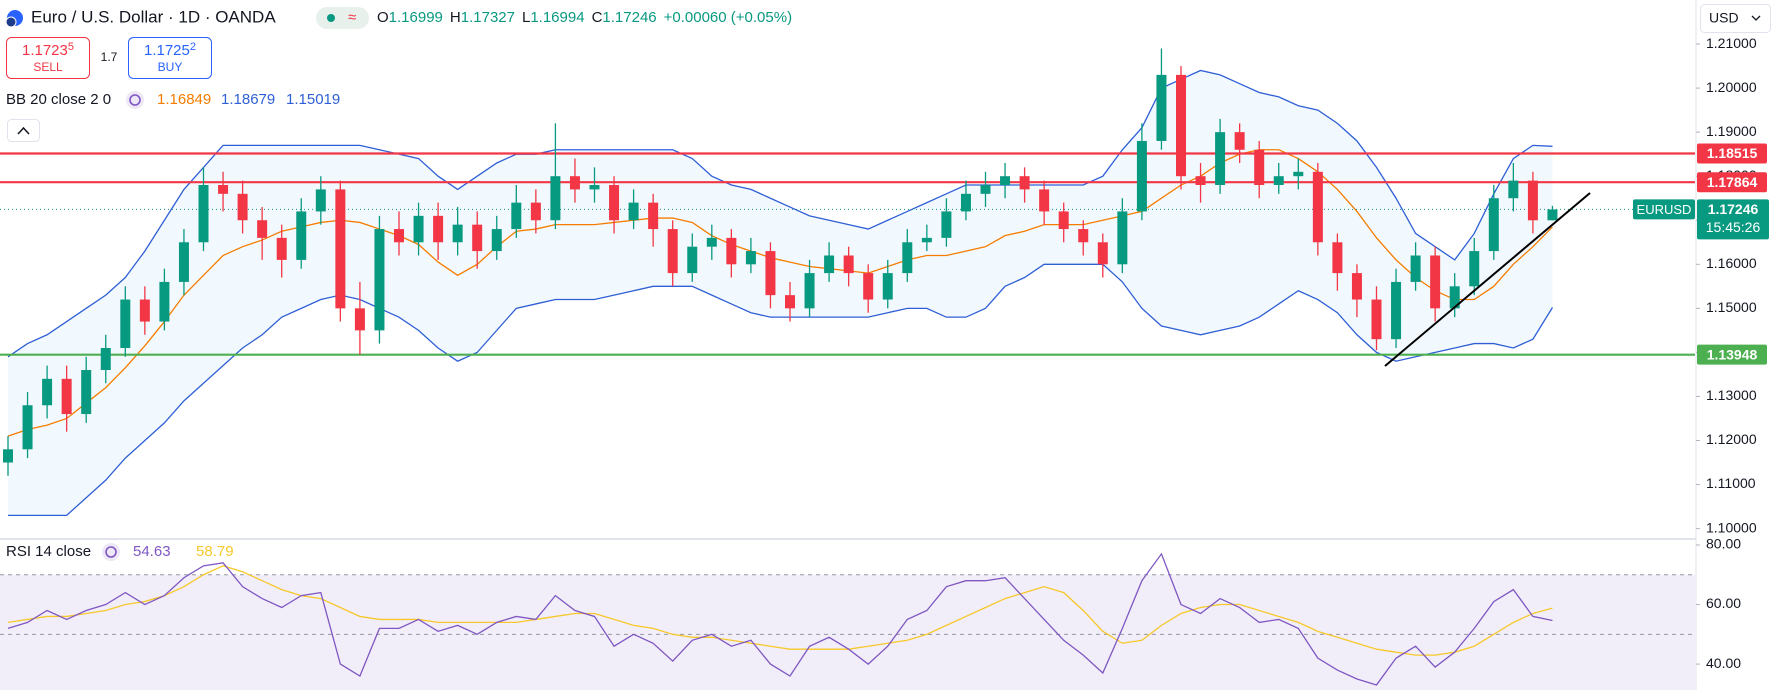 The image size is (1777, 690). I want to click on o-value: 1.16999, so click(416, 17).